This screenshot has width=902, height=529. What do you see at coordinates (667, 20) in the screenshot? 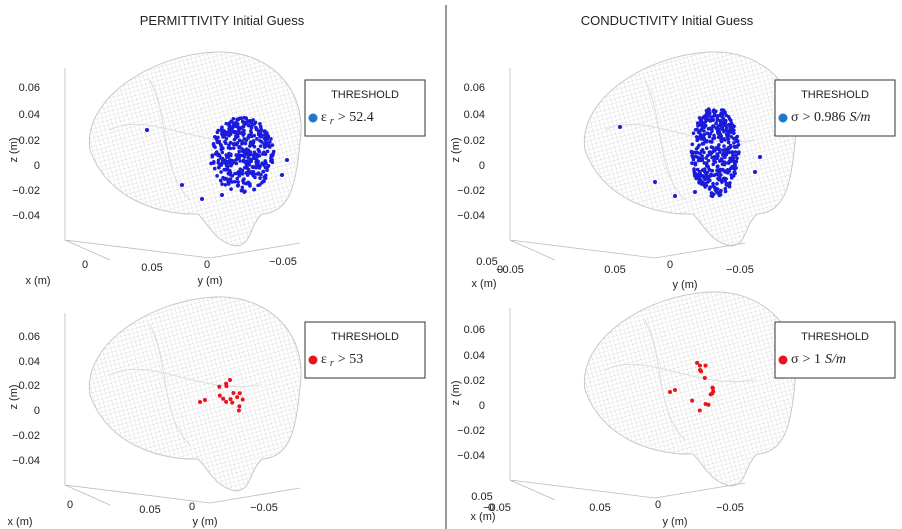
I see `right-title: CONDUCTIVITY Initial Guess` at bounding box center [667, 20].